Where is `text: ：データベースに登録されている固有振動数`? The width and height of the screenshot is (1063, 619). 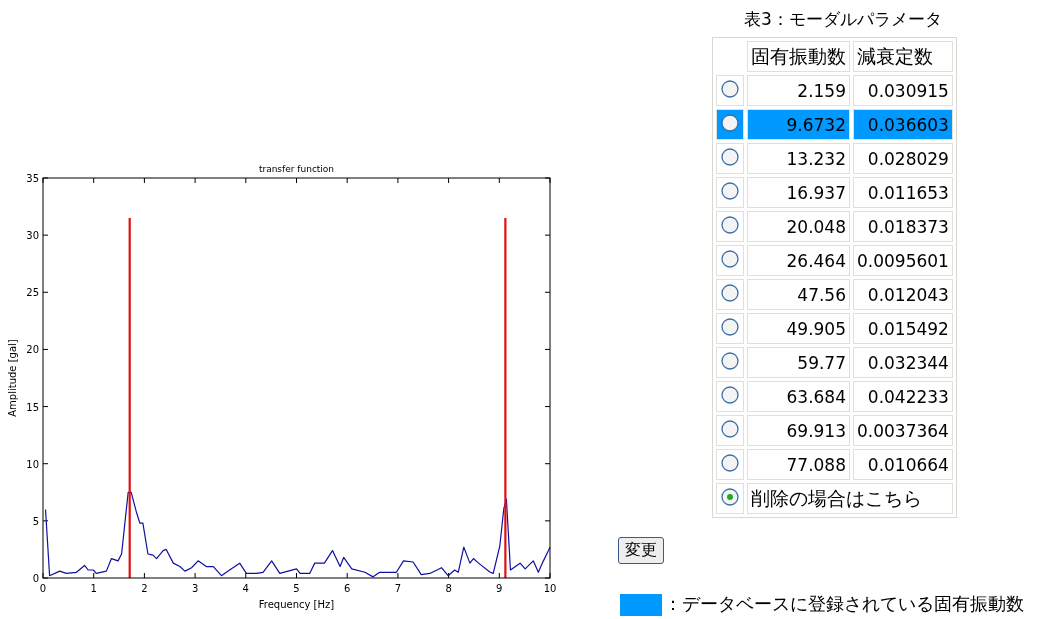 text: ：データベースに登録されている固有振動数 is located at coordinates (844, 603).